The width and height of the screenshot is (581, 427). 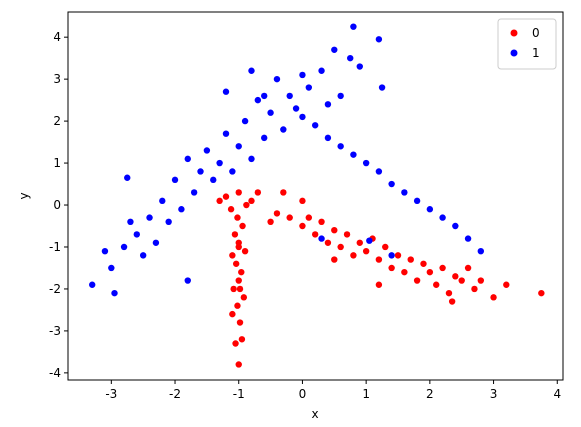 What do you see at coordinates (57, 163) in the screenshot?
I see `y-tick-label: 1` at bounding box center [57, 163].